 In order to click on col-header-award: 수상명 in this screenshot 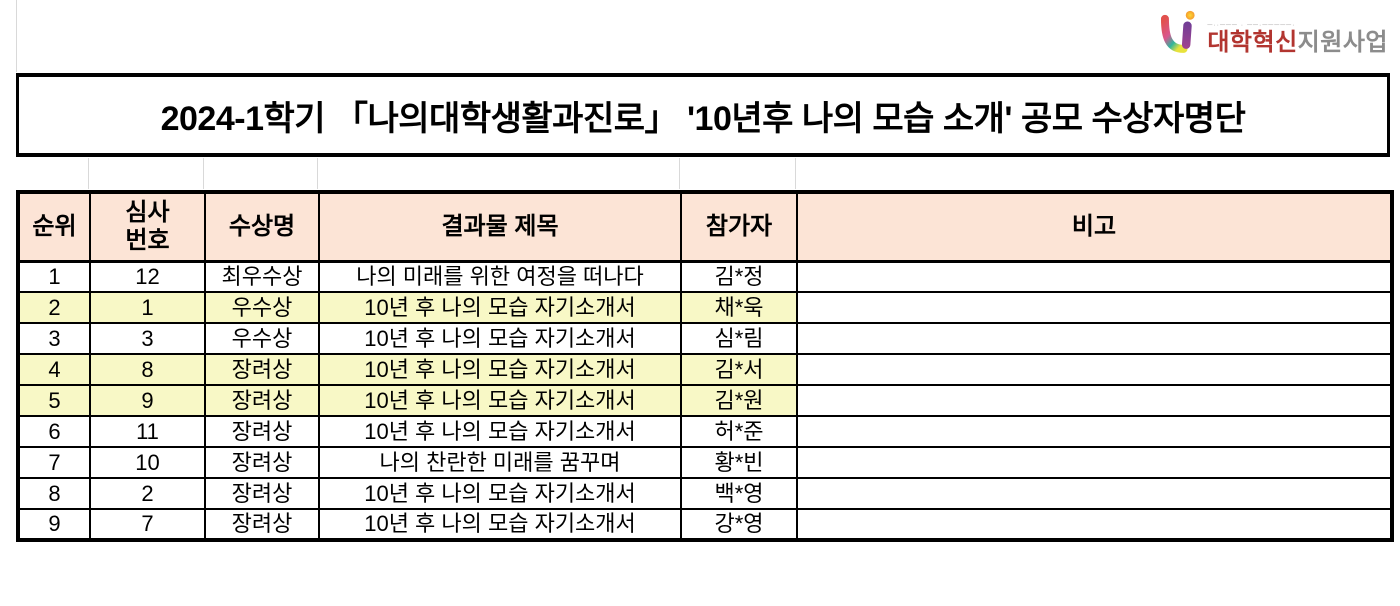, I will do `click(262, 227)`.